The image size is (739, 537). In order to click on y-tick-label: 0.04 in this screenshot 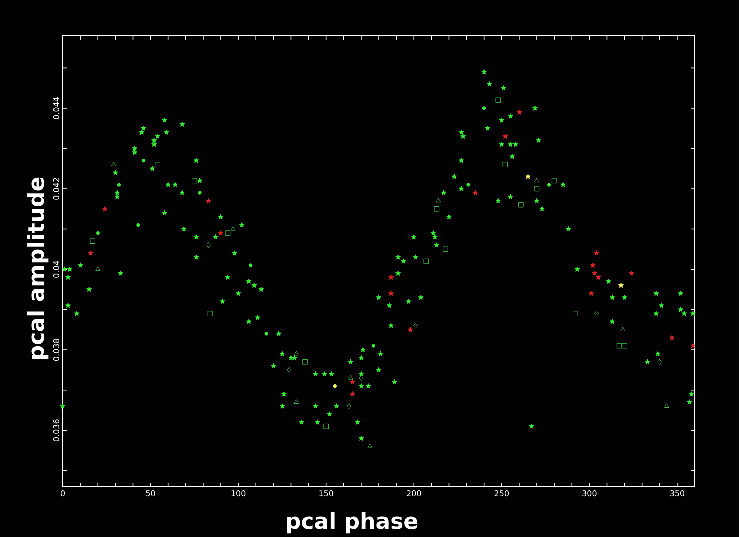, I will do `click(56, 269)`.